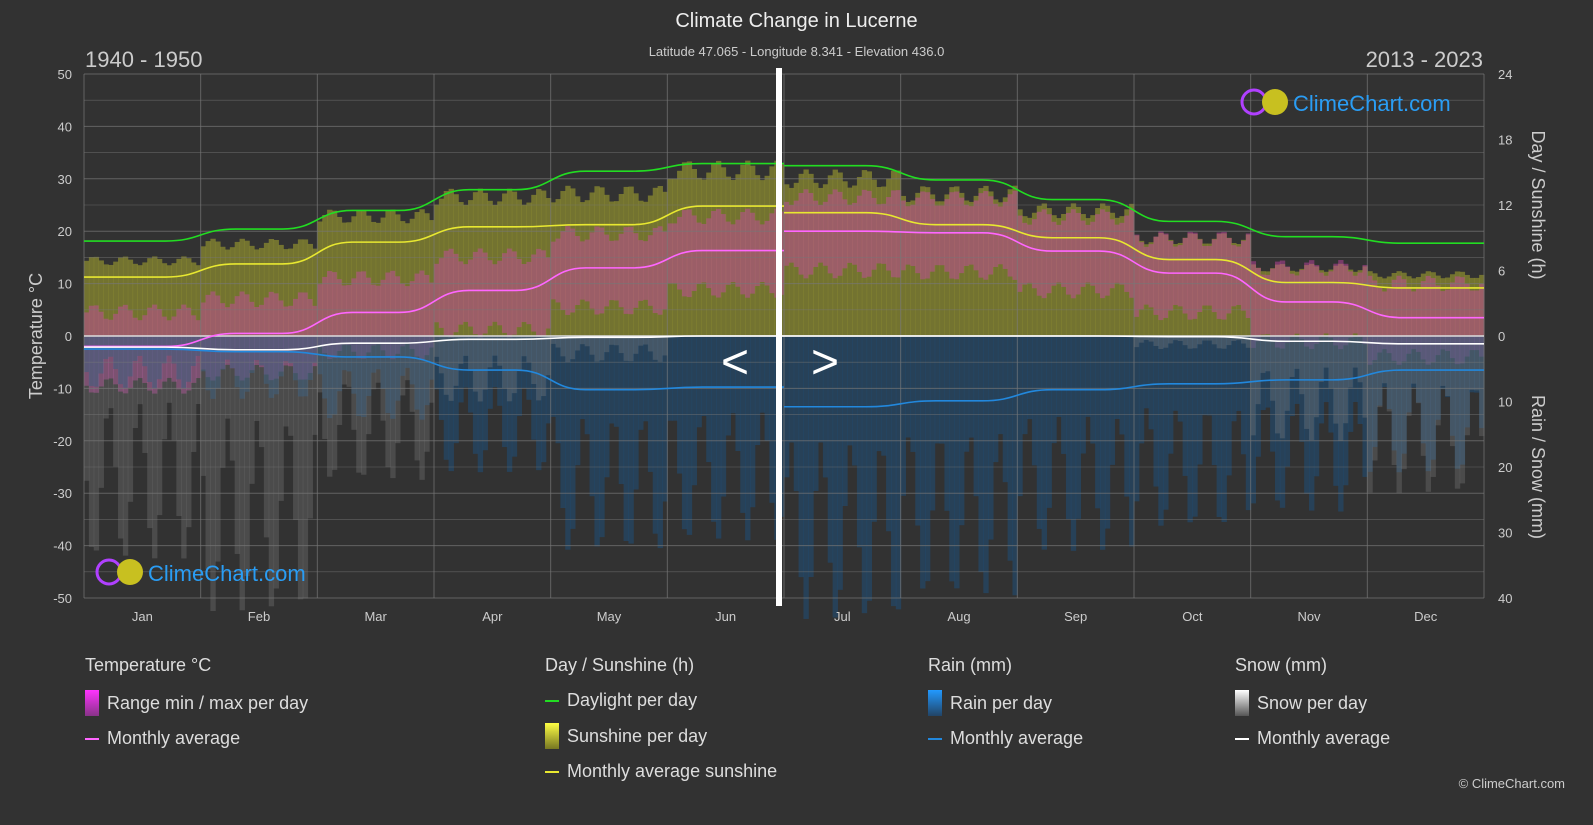  Describe the element at coordinates (1345, 102) in the screenshot. I see `logo-top: ClimeChart.com` at that location.